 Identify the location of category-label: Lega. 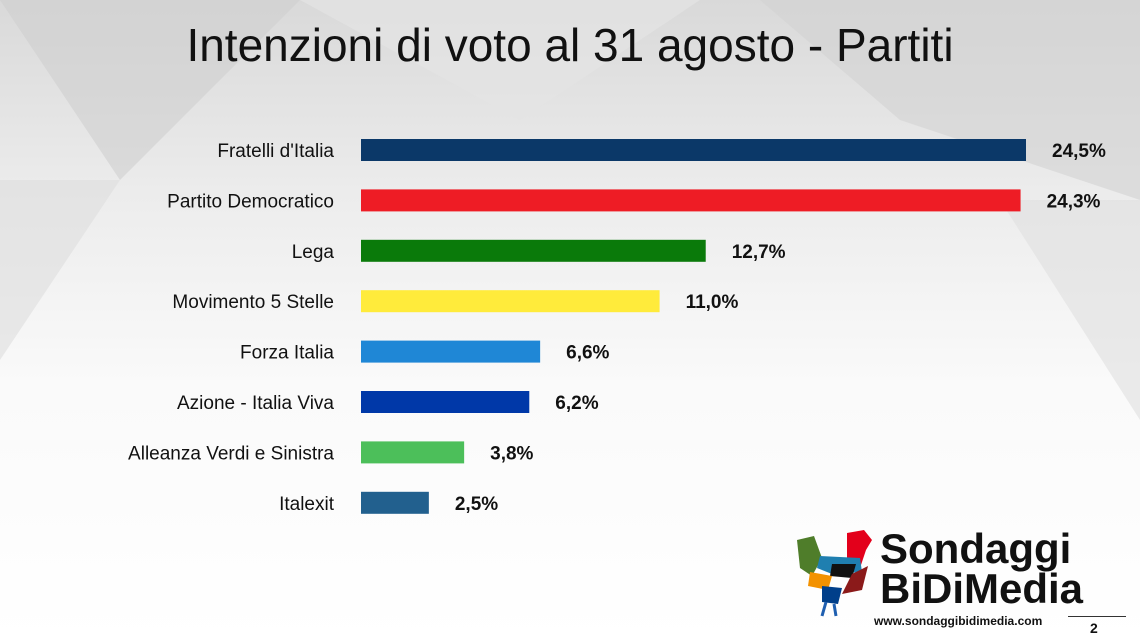
(313, 252).